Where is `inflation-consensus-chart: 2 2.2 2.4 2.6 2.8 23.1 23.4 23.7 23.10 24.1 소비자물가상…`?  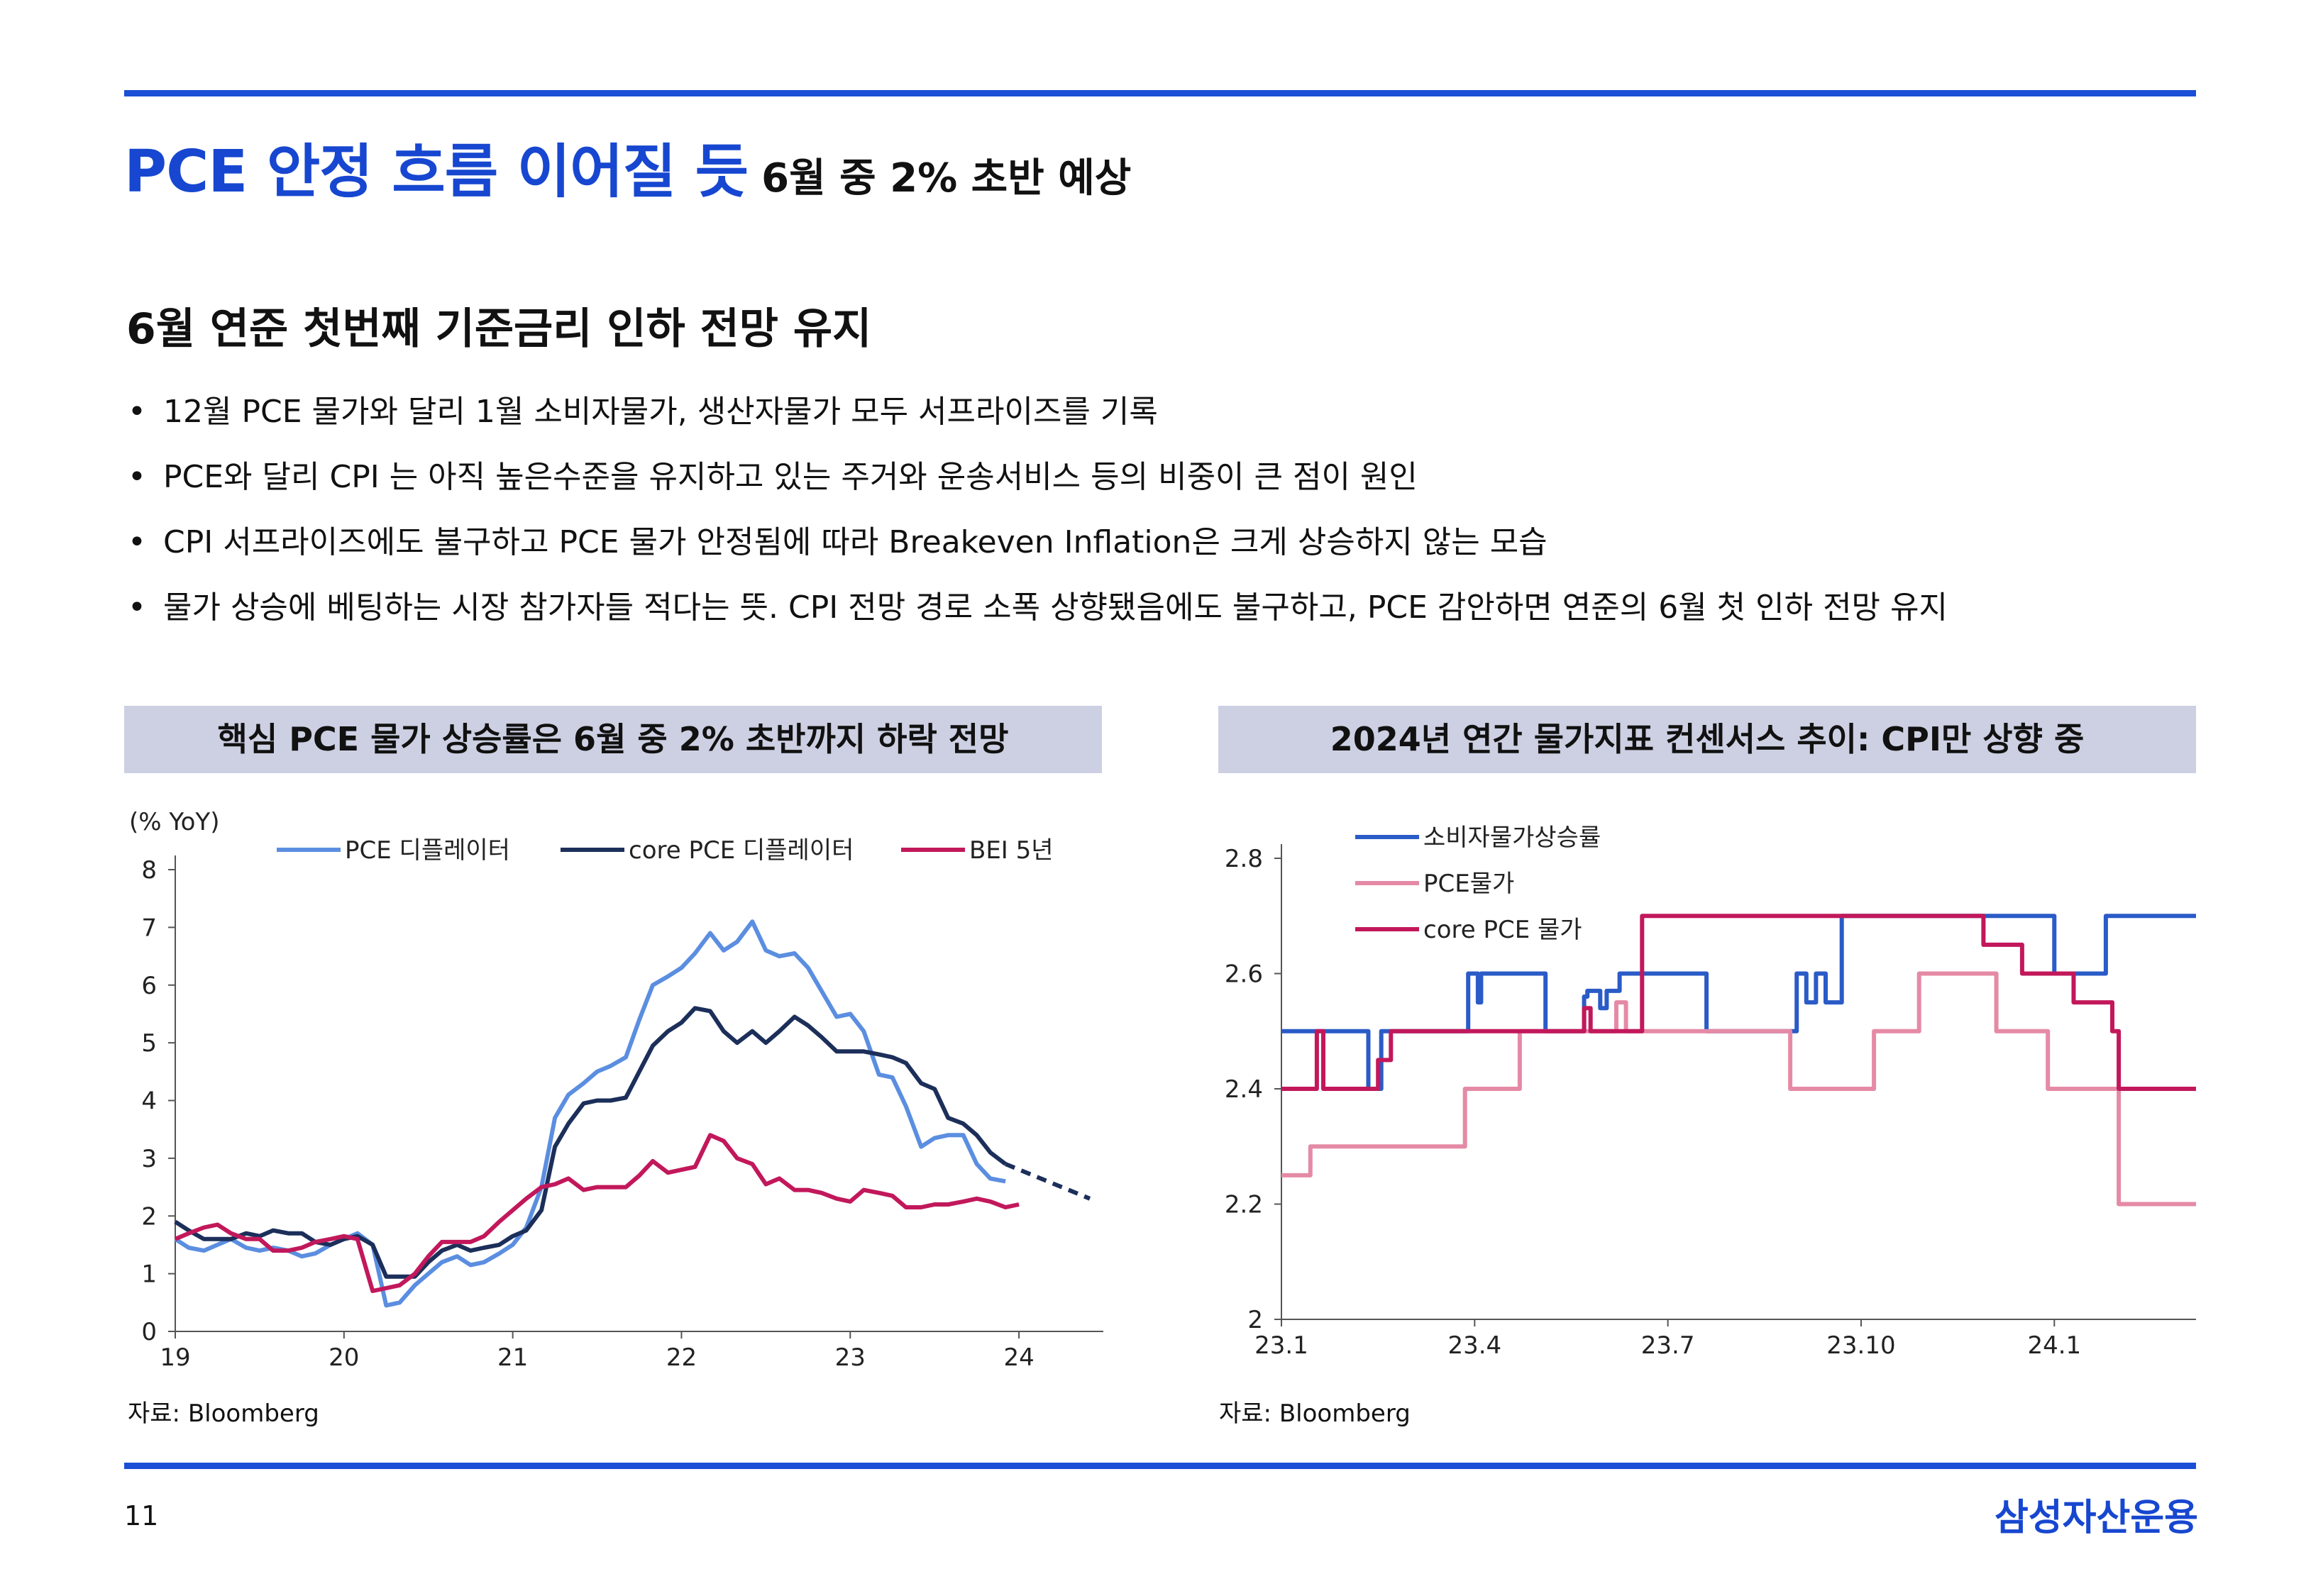 inflation-consensus-chart: 2 2.2 2.4 2.6 2.8 23.1 23.4 23.7 23.10 24.1 소비자물가상… is located at coordinates (1710, 1092).